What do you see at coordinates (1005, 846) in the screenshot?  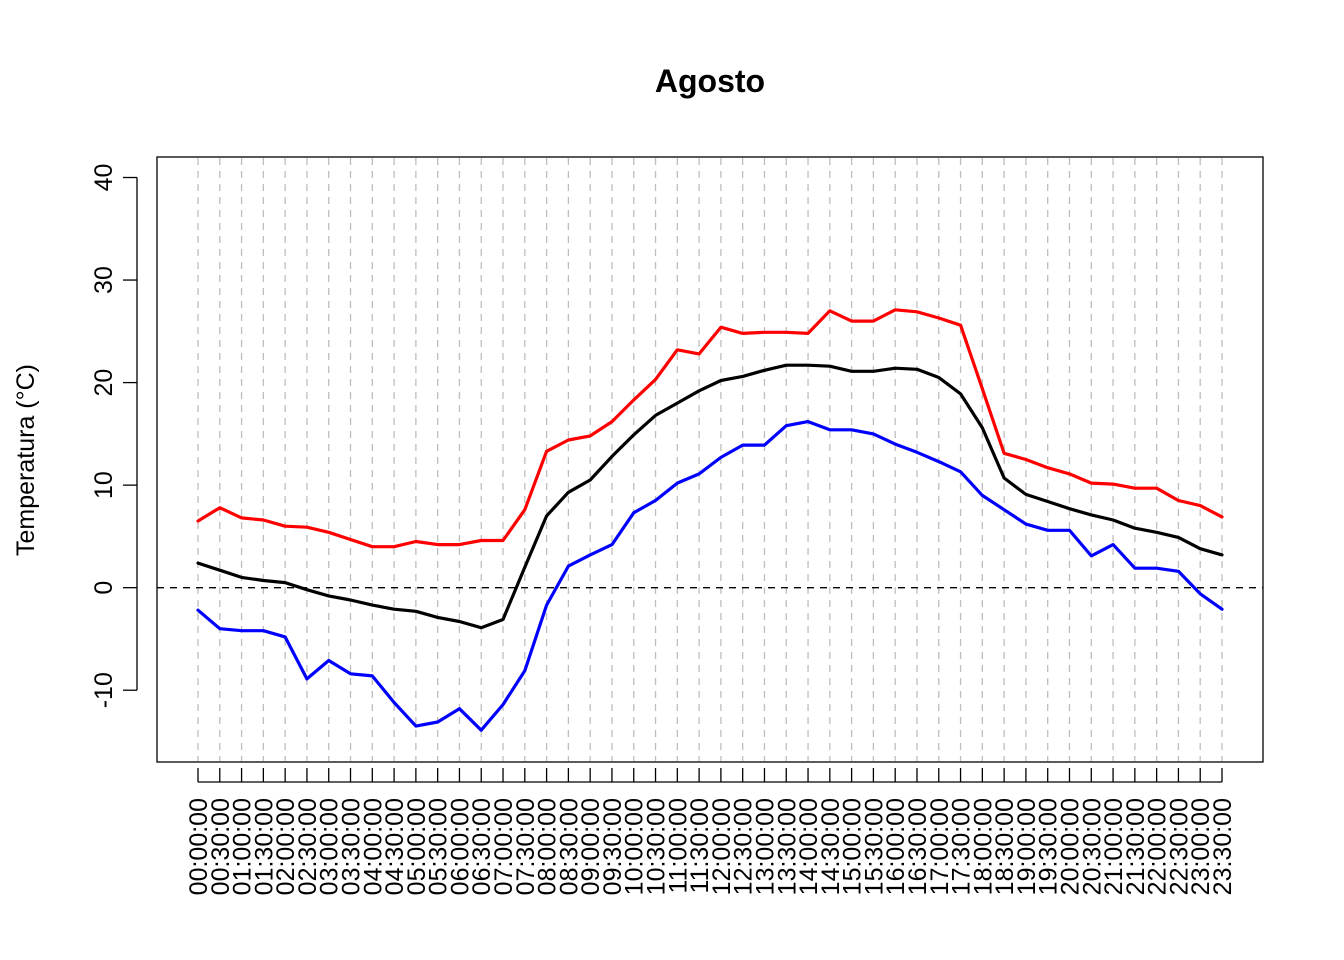 I see `x-tick-label: 18:30:00` at bounding box center [1005, 846].